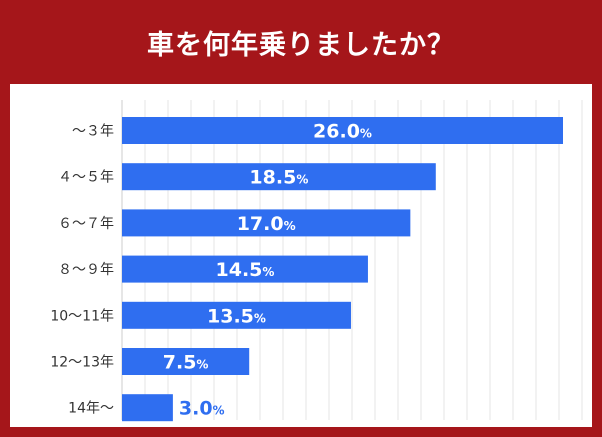  What do you see at coordinates (86, 224) in the screenshot?
I see `category-label-2: ６～７年` at bounding box center [86, 224].